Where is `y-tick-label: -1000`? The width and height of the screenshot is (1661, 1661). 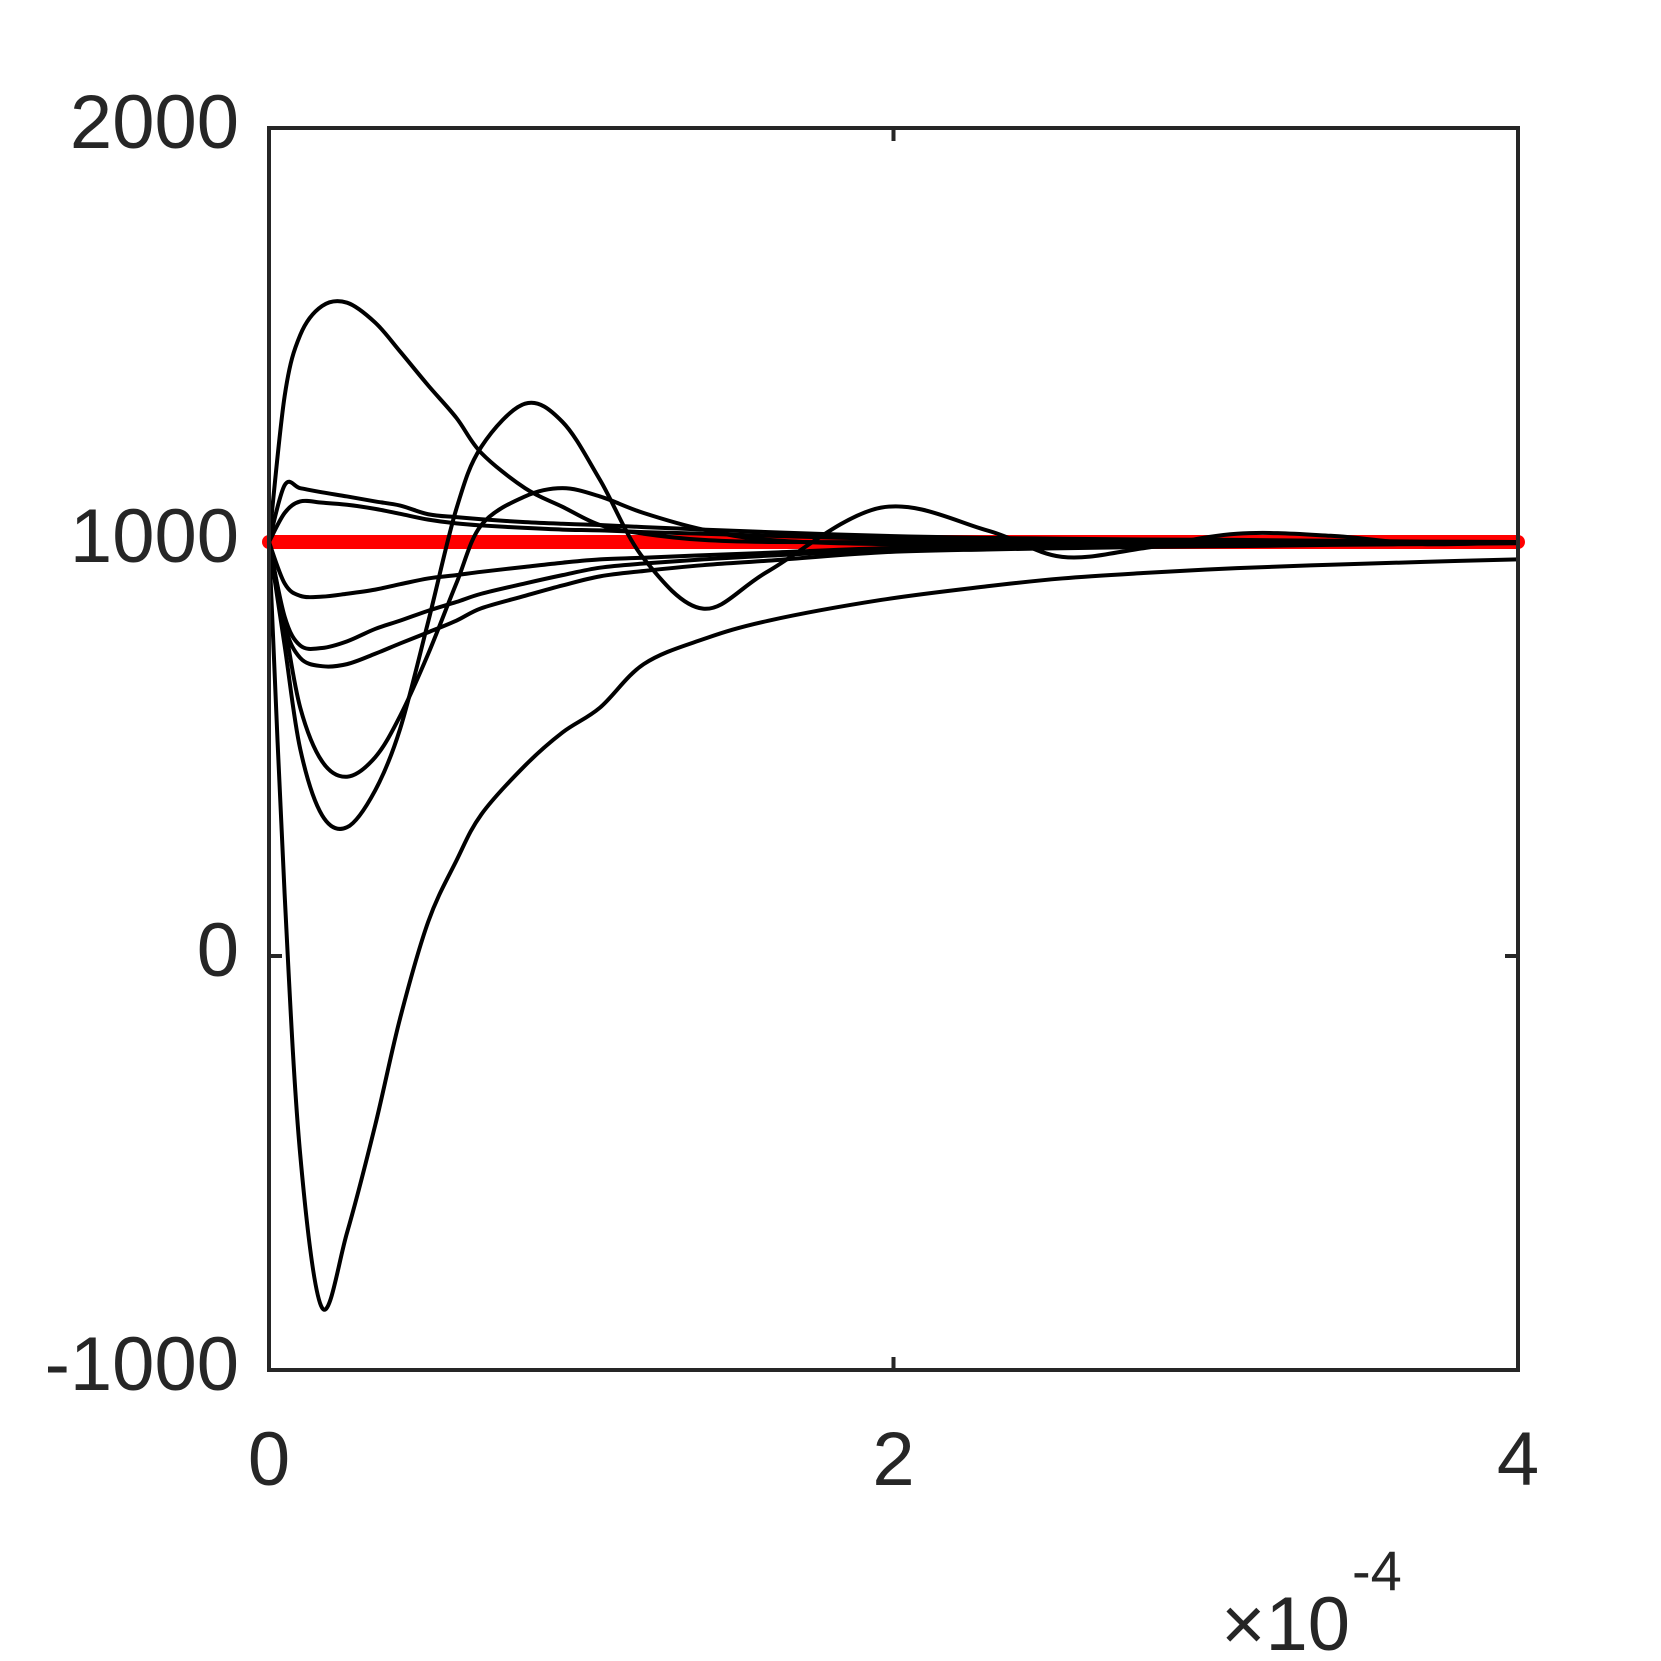
y-tick-label: -1000 is located at coordinates (142, 1364).